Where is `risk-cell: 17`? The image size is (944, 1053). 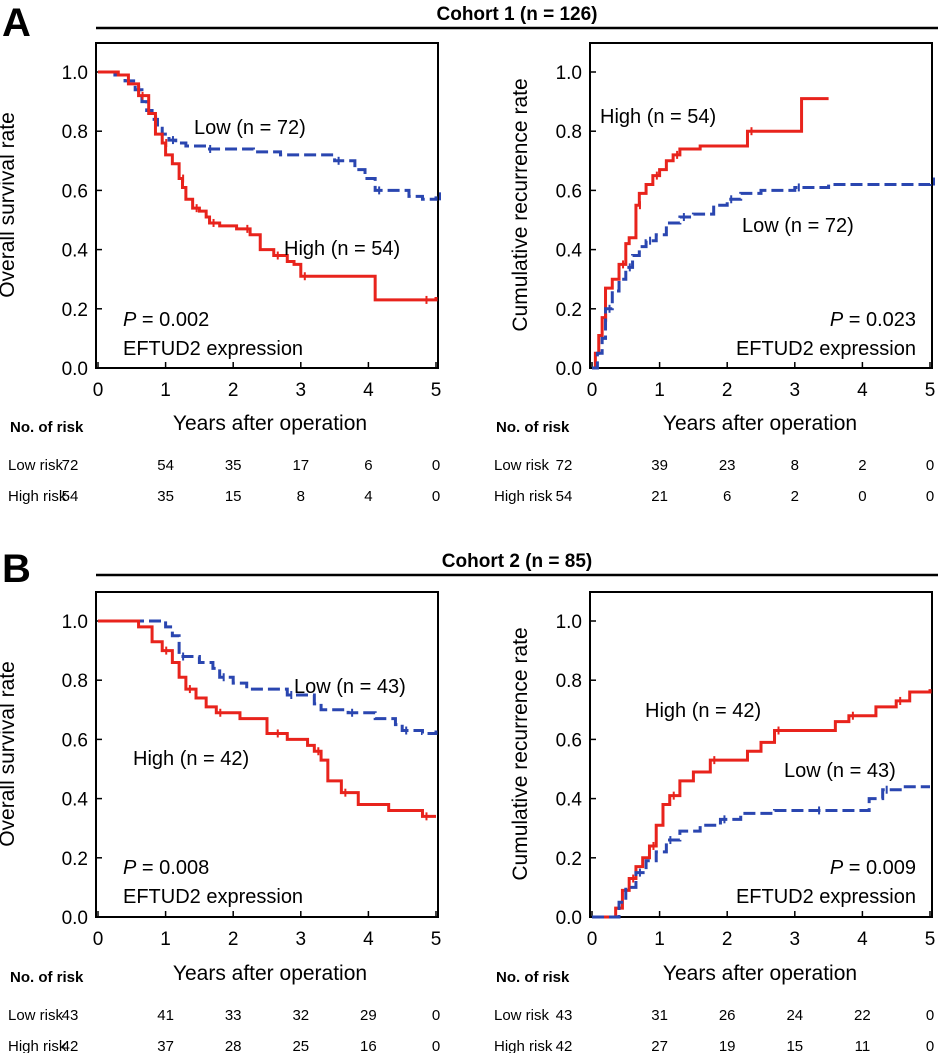
risk-cell: 17 is located at coordinates (300, 465).